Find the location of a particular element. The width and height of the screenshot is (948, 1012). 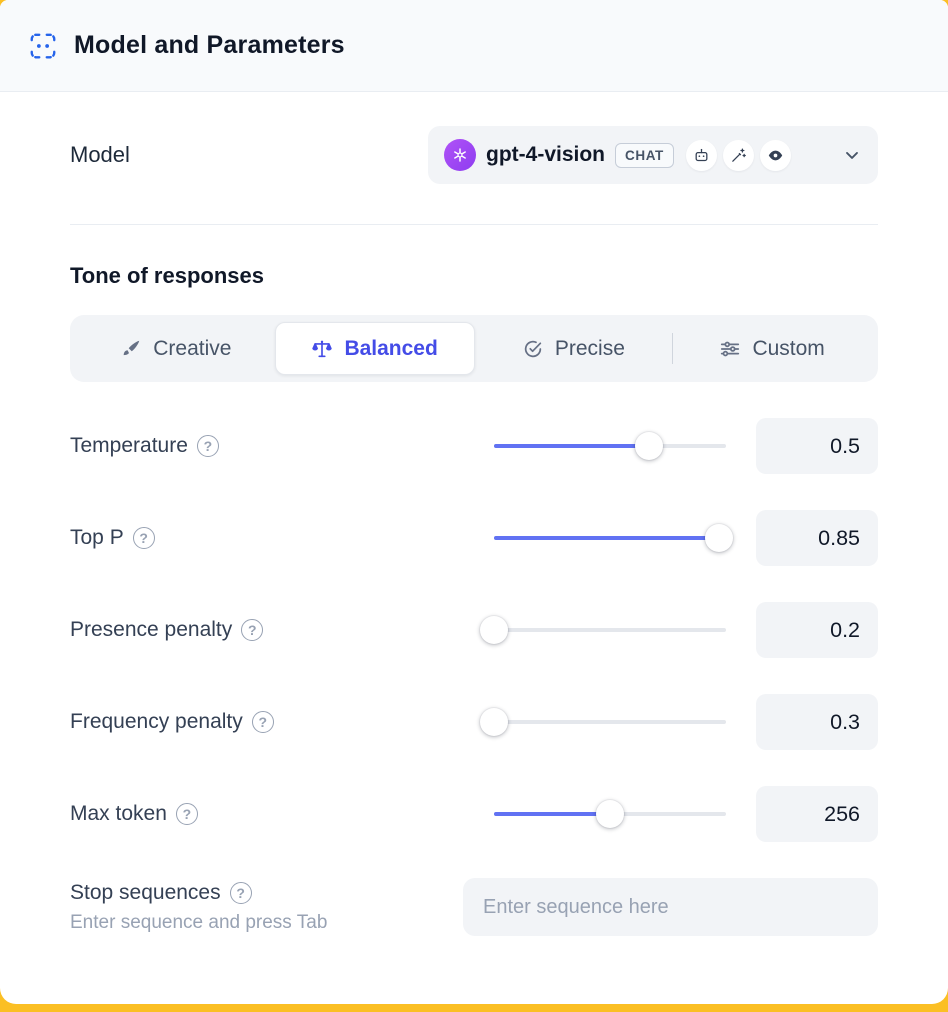

model-select: gpt-4-vision CHAT is located at coordinates (653, 155).